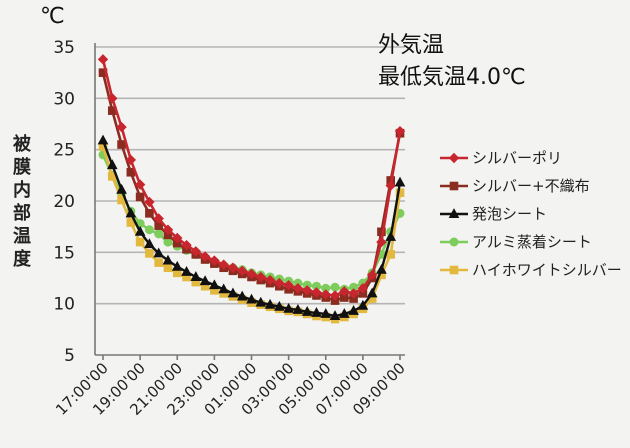  I want to click on legend-label: アルミ蒸着シート, so click(532, 242).